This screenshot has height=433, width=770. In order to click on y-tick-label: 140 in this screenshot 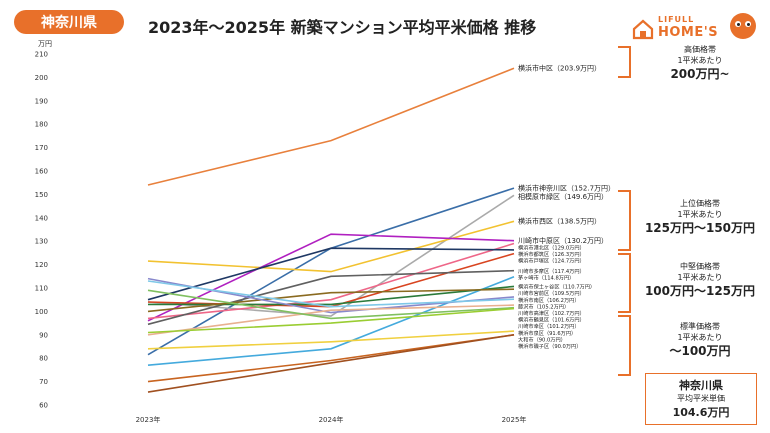, I will do `click(41, 218)`.